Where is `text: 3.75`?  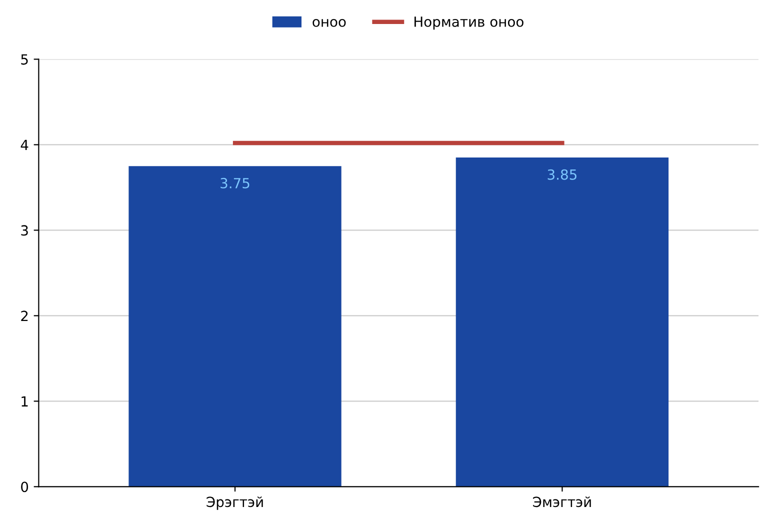 text: 3.75 is located at coordinates (235, 183).